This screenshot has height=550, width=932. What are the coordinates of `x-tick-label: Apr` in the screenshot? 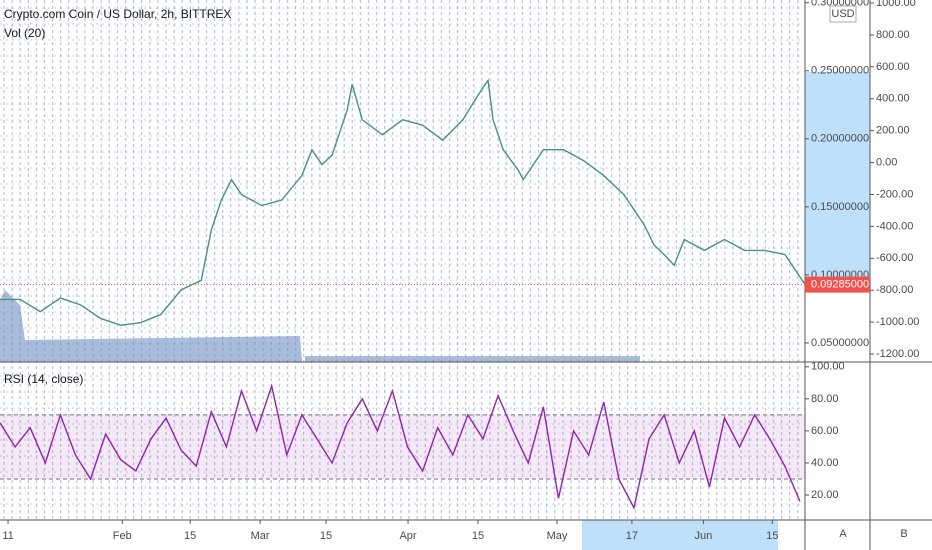 It's located at (407, 536).